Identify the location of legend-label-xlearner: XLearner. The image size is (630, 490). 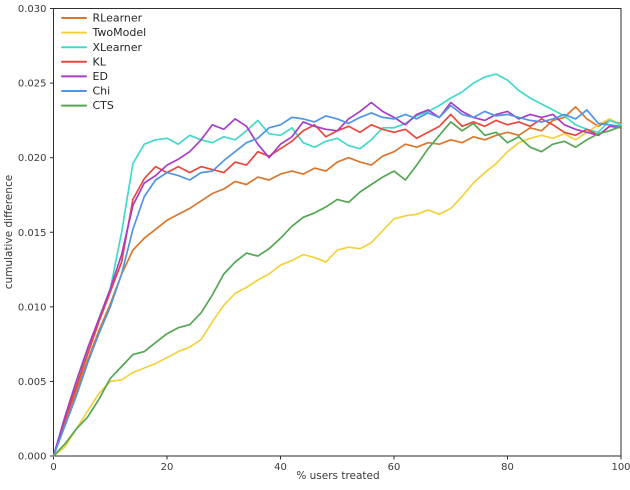
(118, 47).